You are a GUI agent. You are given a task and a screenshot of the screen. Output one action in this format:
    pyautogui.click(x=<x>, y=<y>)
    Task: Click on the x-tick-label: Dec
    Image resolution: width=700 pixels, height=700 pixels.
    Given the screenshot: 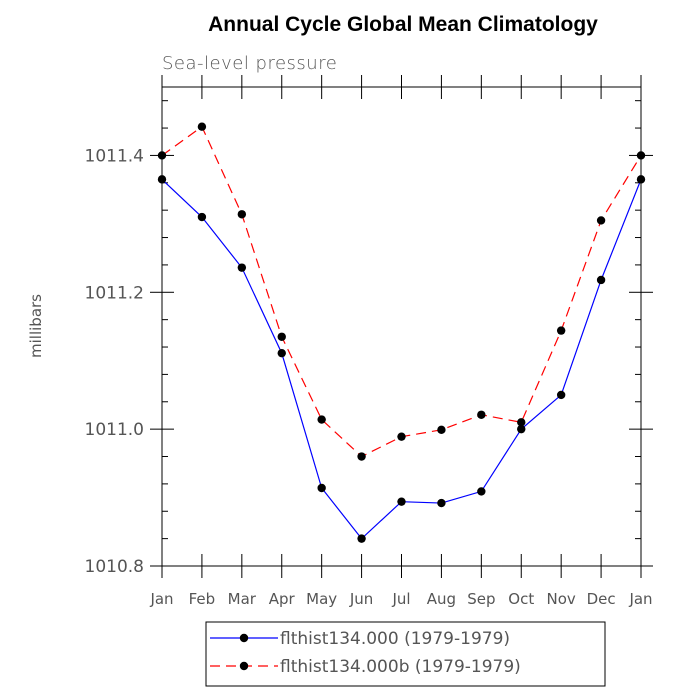 What is the action you would take?
    pyautogui.click(x=601, y=599)
    